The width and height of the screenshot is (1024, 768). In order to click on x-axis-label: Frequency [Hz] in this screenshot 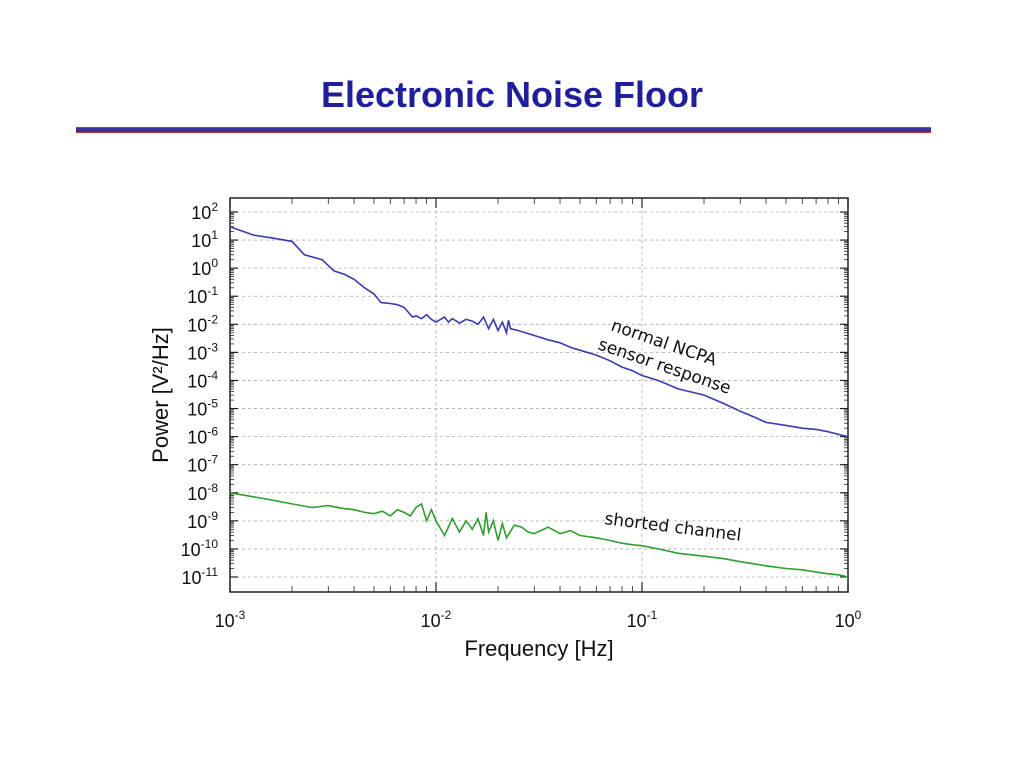, I will do `click(538, 648)`.